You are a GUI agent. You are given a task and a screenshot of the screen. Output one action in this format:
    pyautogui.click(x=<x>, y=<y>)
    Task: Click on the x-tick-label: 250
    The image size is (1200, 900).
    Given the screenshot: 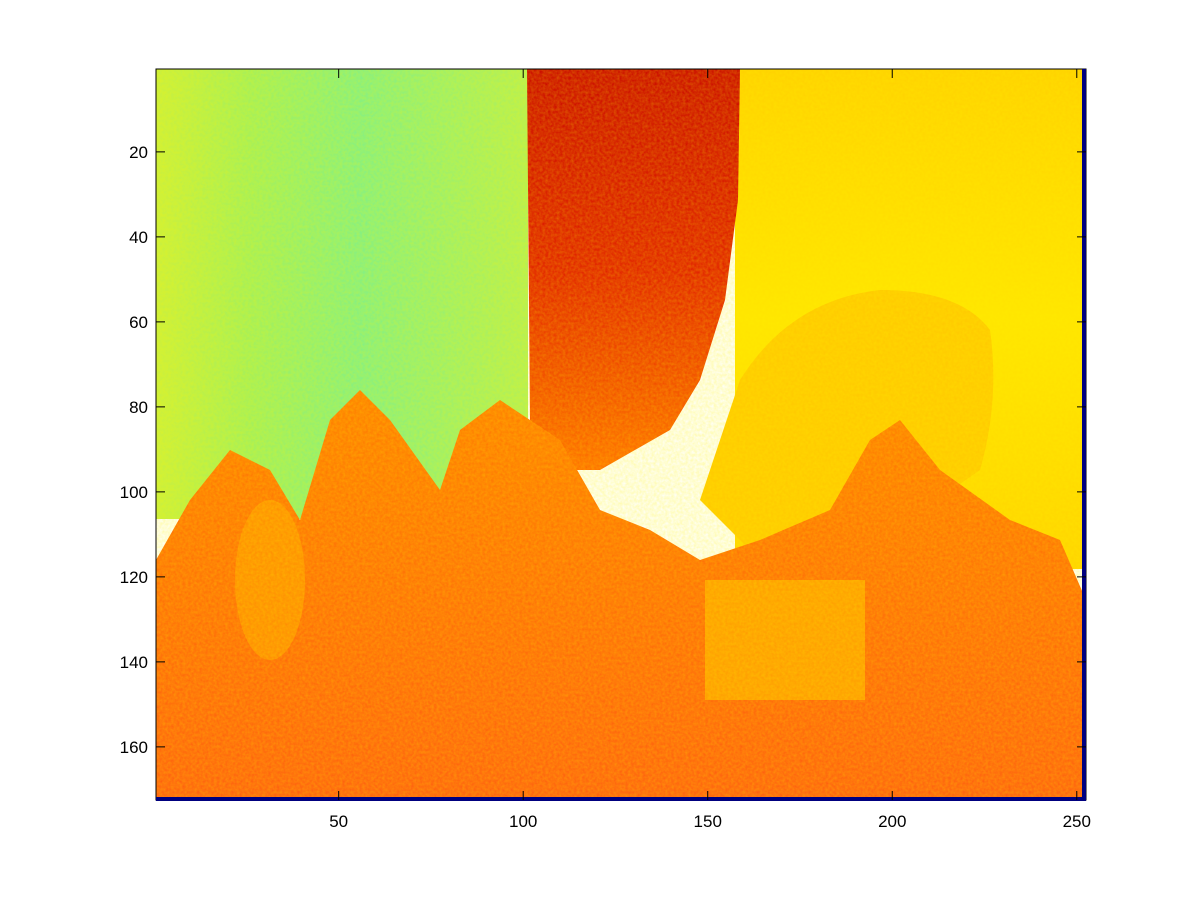 What is the action you would take?
    pyautogui.click(x=1077, y=821)
    